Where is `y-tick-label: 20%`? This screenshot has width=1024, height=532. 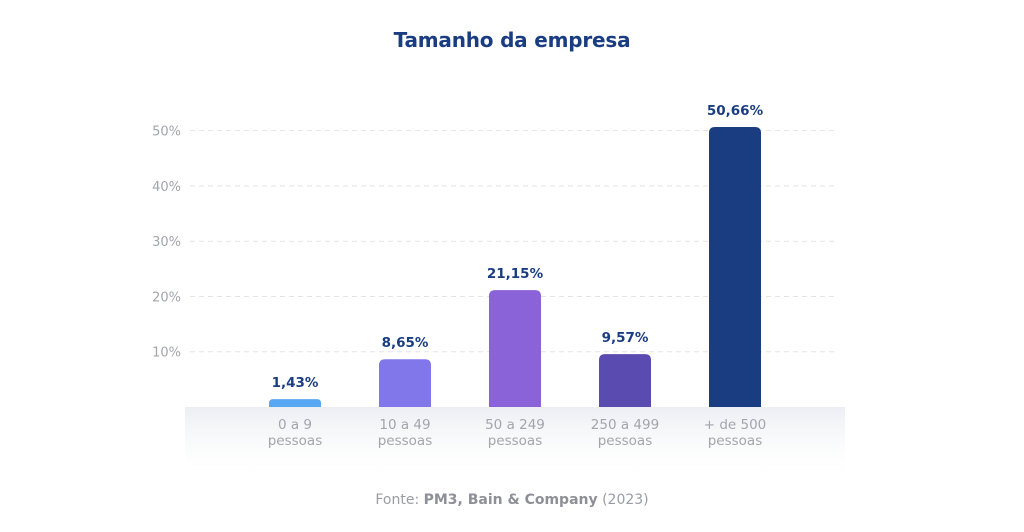 y-tick-label: 20% is located at coordinates (166, 297).